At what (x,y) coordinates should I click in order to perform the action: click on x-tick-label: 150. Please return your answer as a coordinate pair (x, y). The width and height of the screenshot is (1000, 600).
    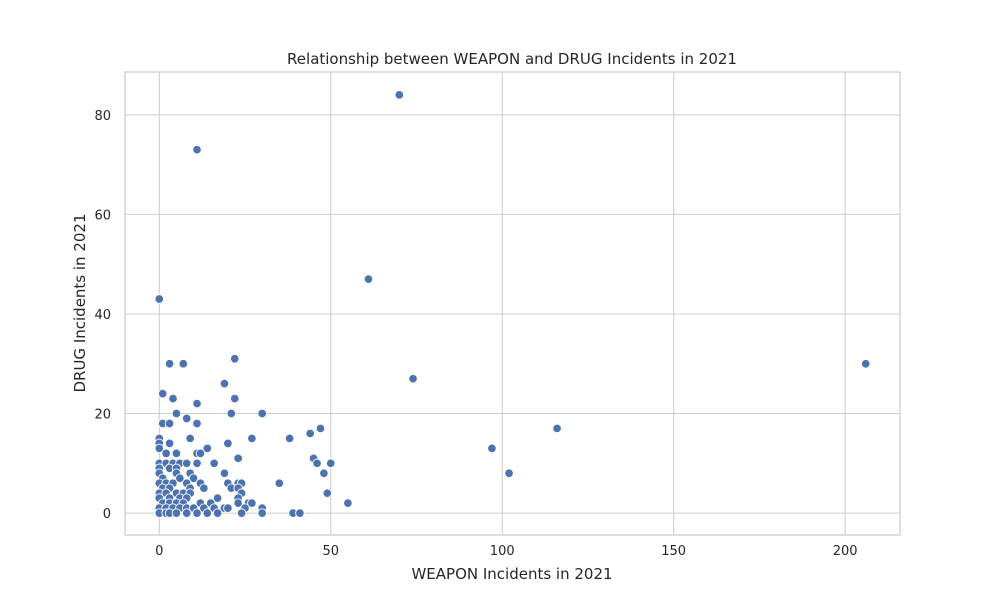
    Looking at the image, I should click on (673, 551).